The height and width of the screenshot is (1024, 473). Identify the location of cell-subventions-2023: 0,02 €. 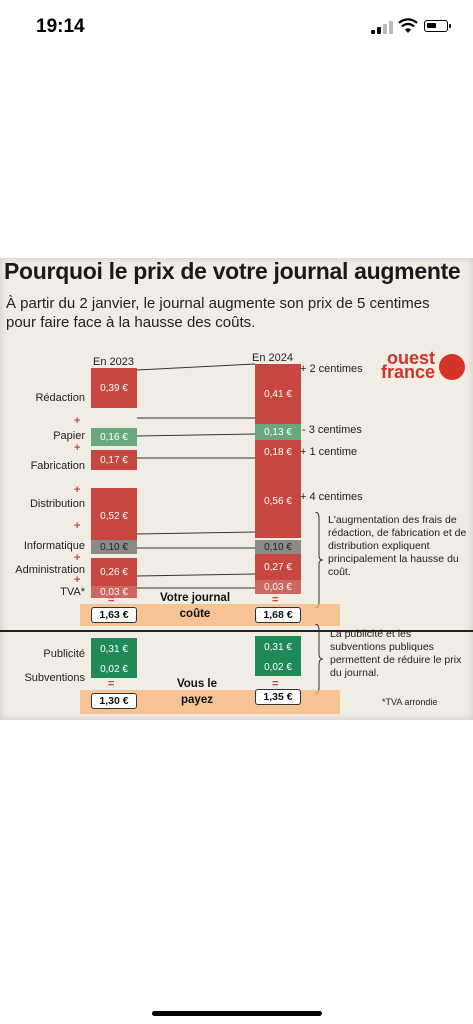
(114, 669).